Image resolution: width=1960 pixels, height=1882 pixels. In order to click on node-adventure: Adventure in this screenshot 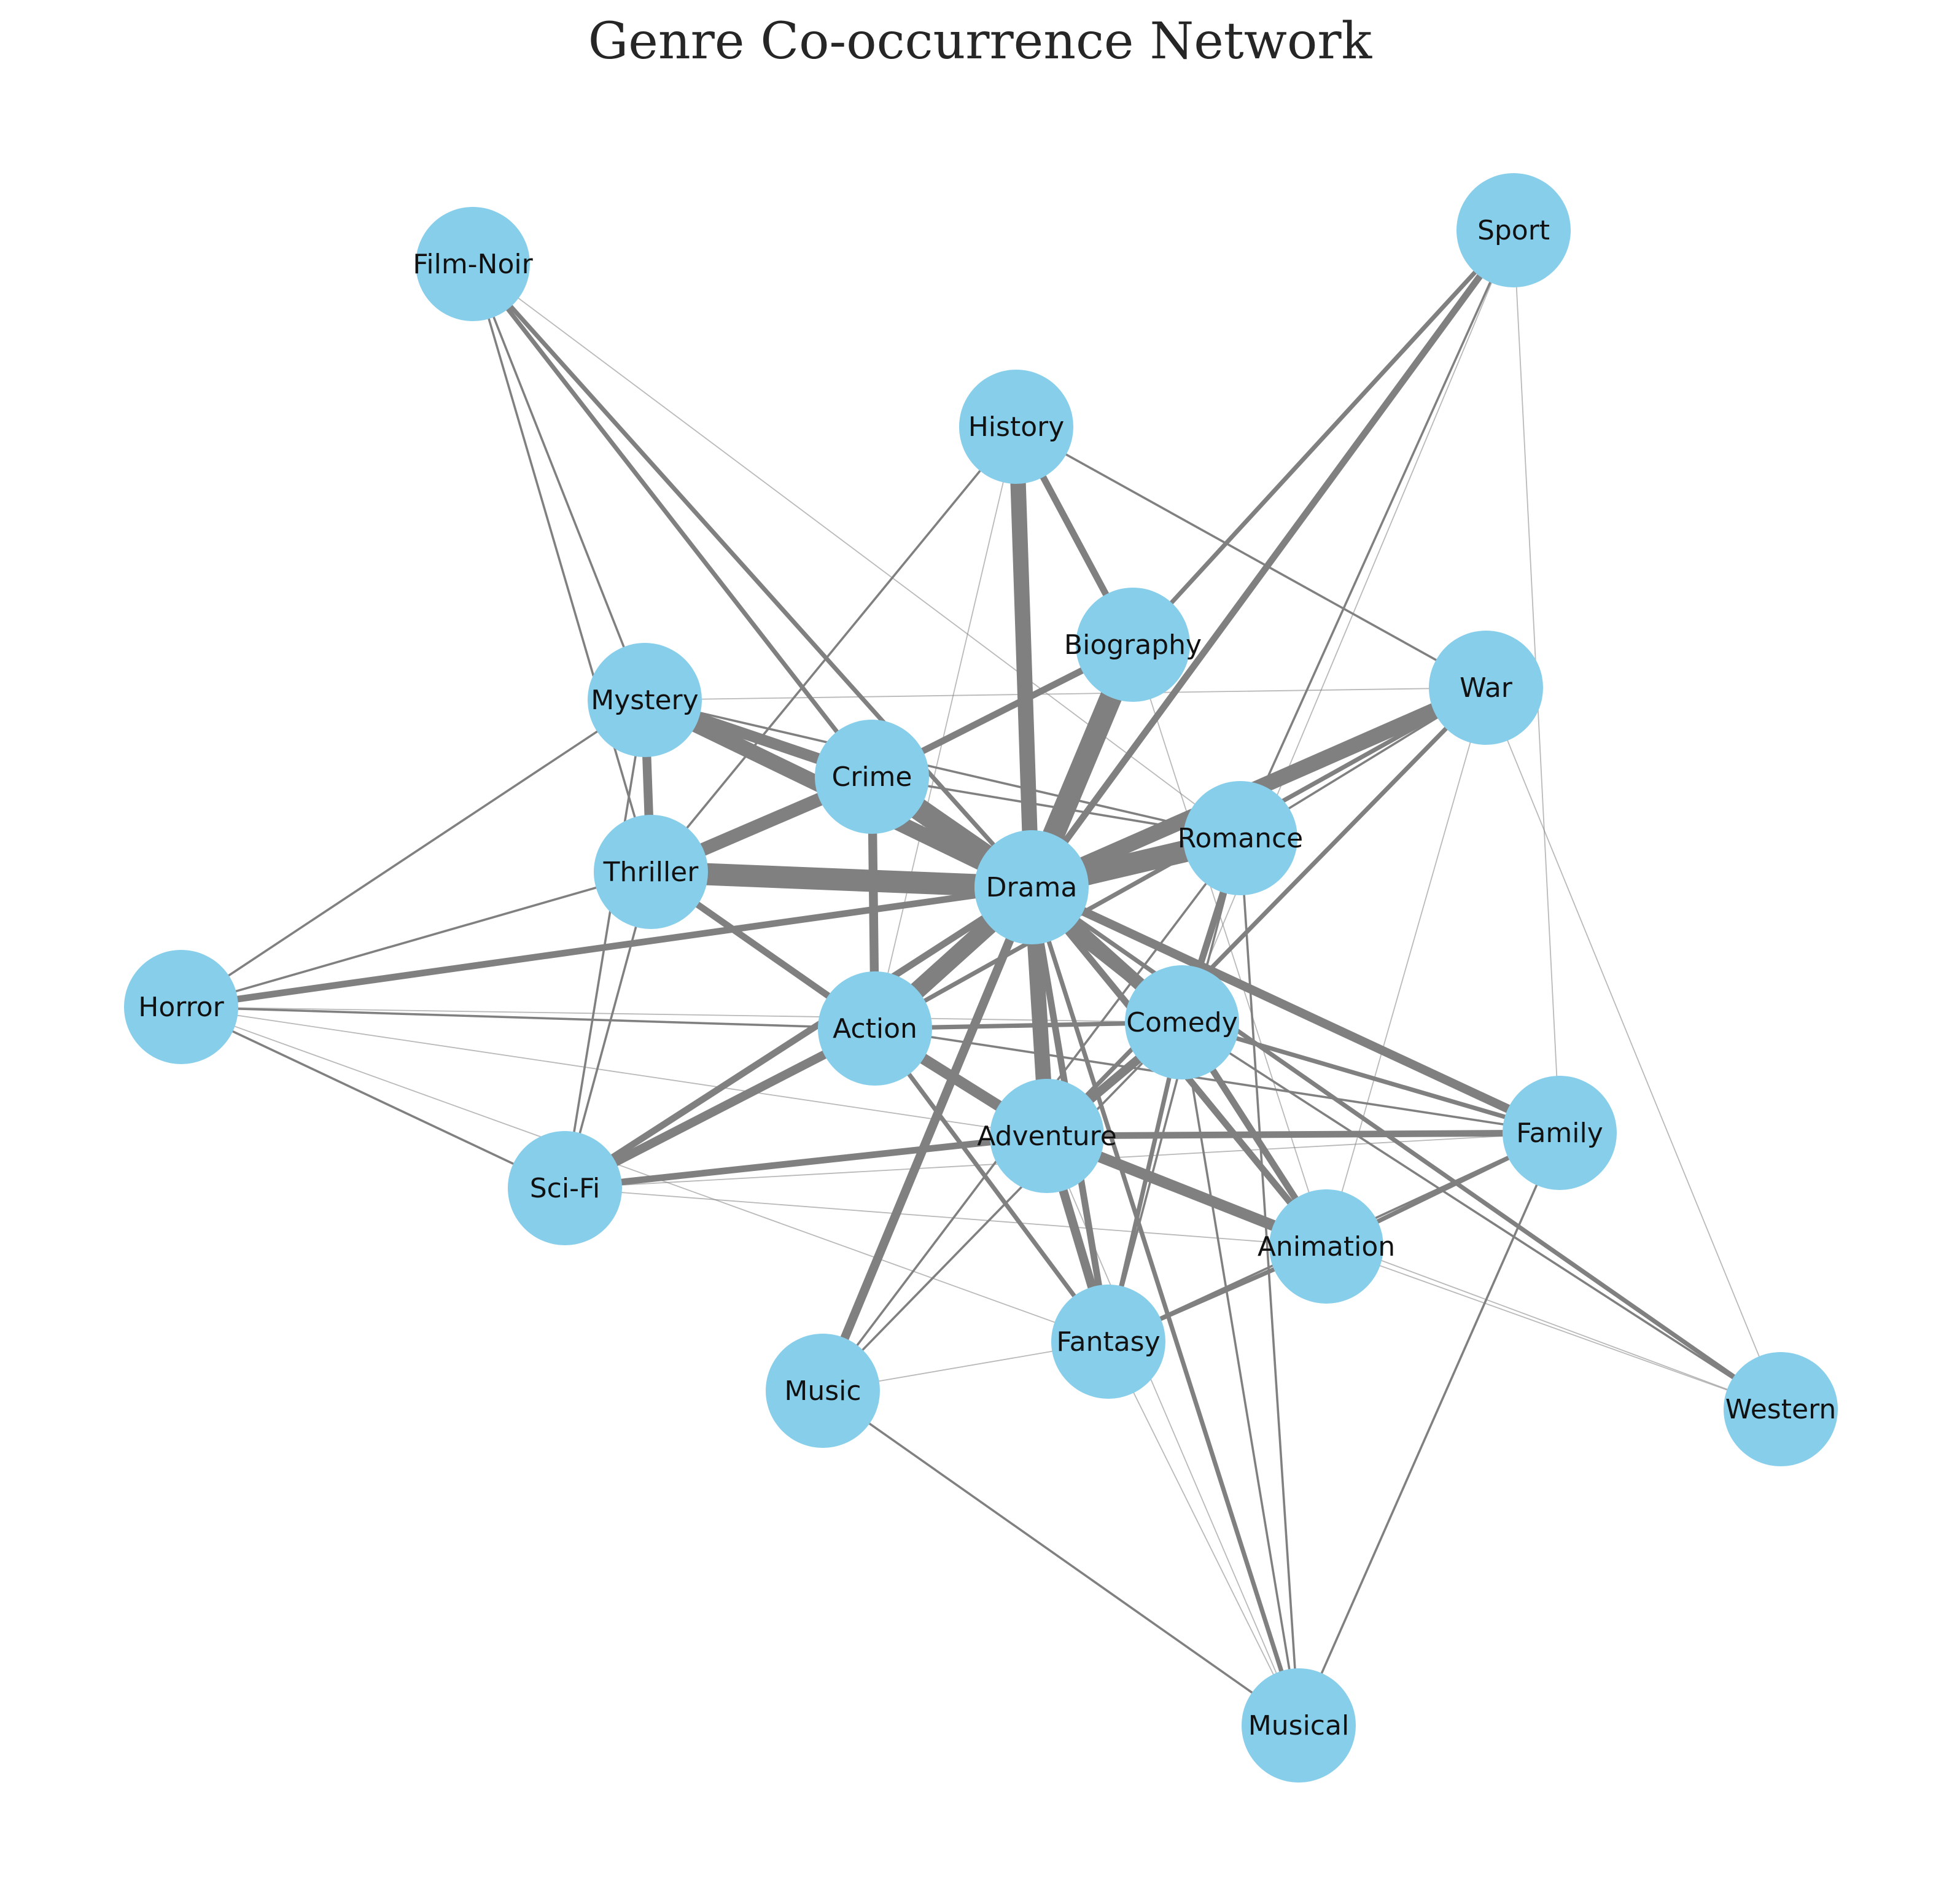, I will do `click(1047, 1136)`.